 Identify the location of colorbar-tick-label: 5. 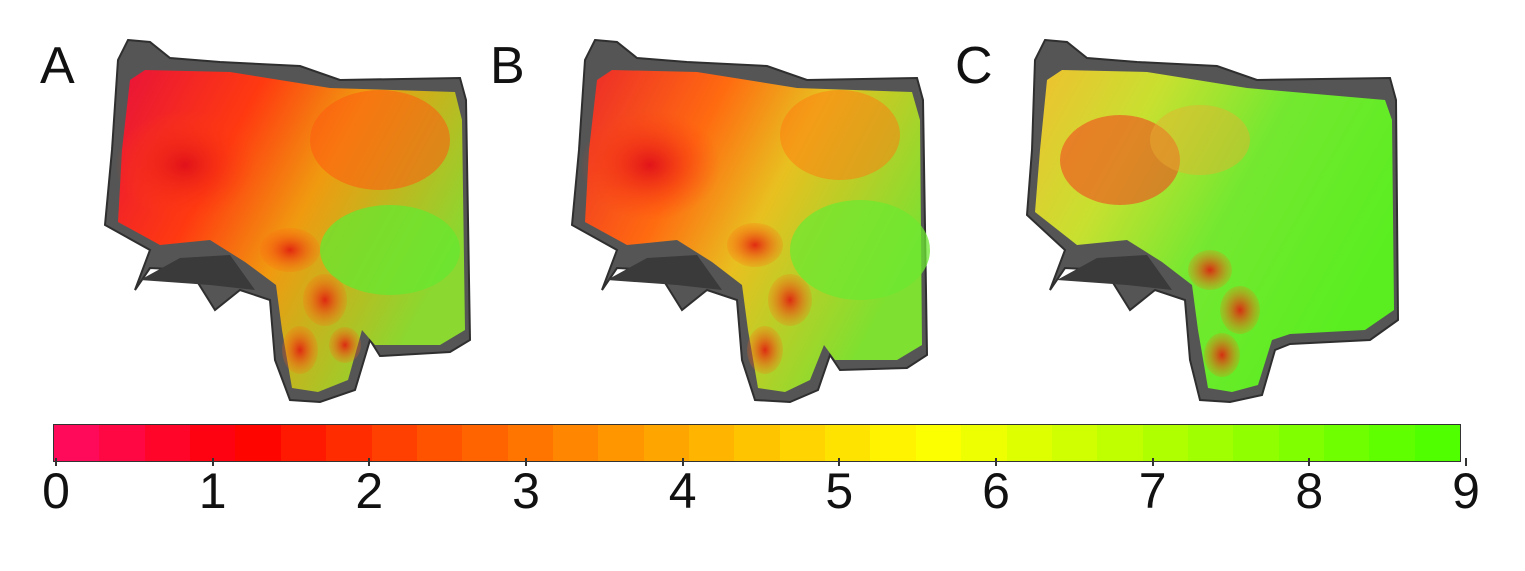
(839, 491).